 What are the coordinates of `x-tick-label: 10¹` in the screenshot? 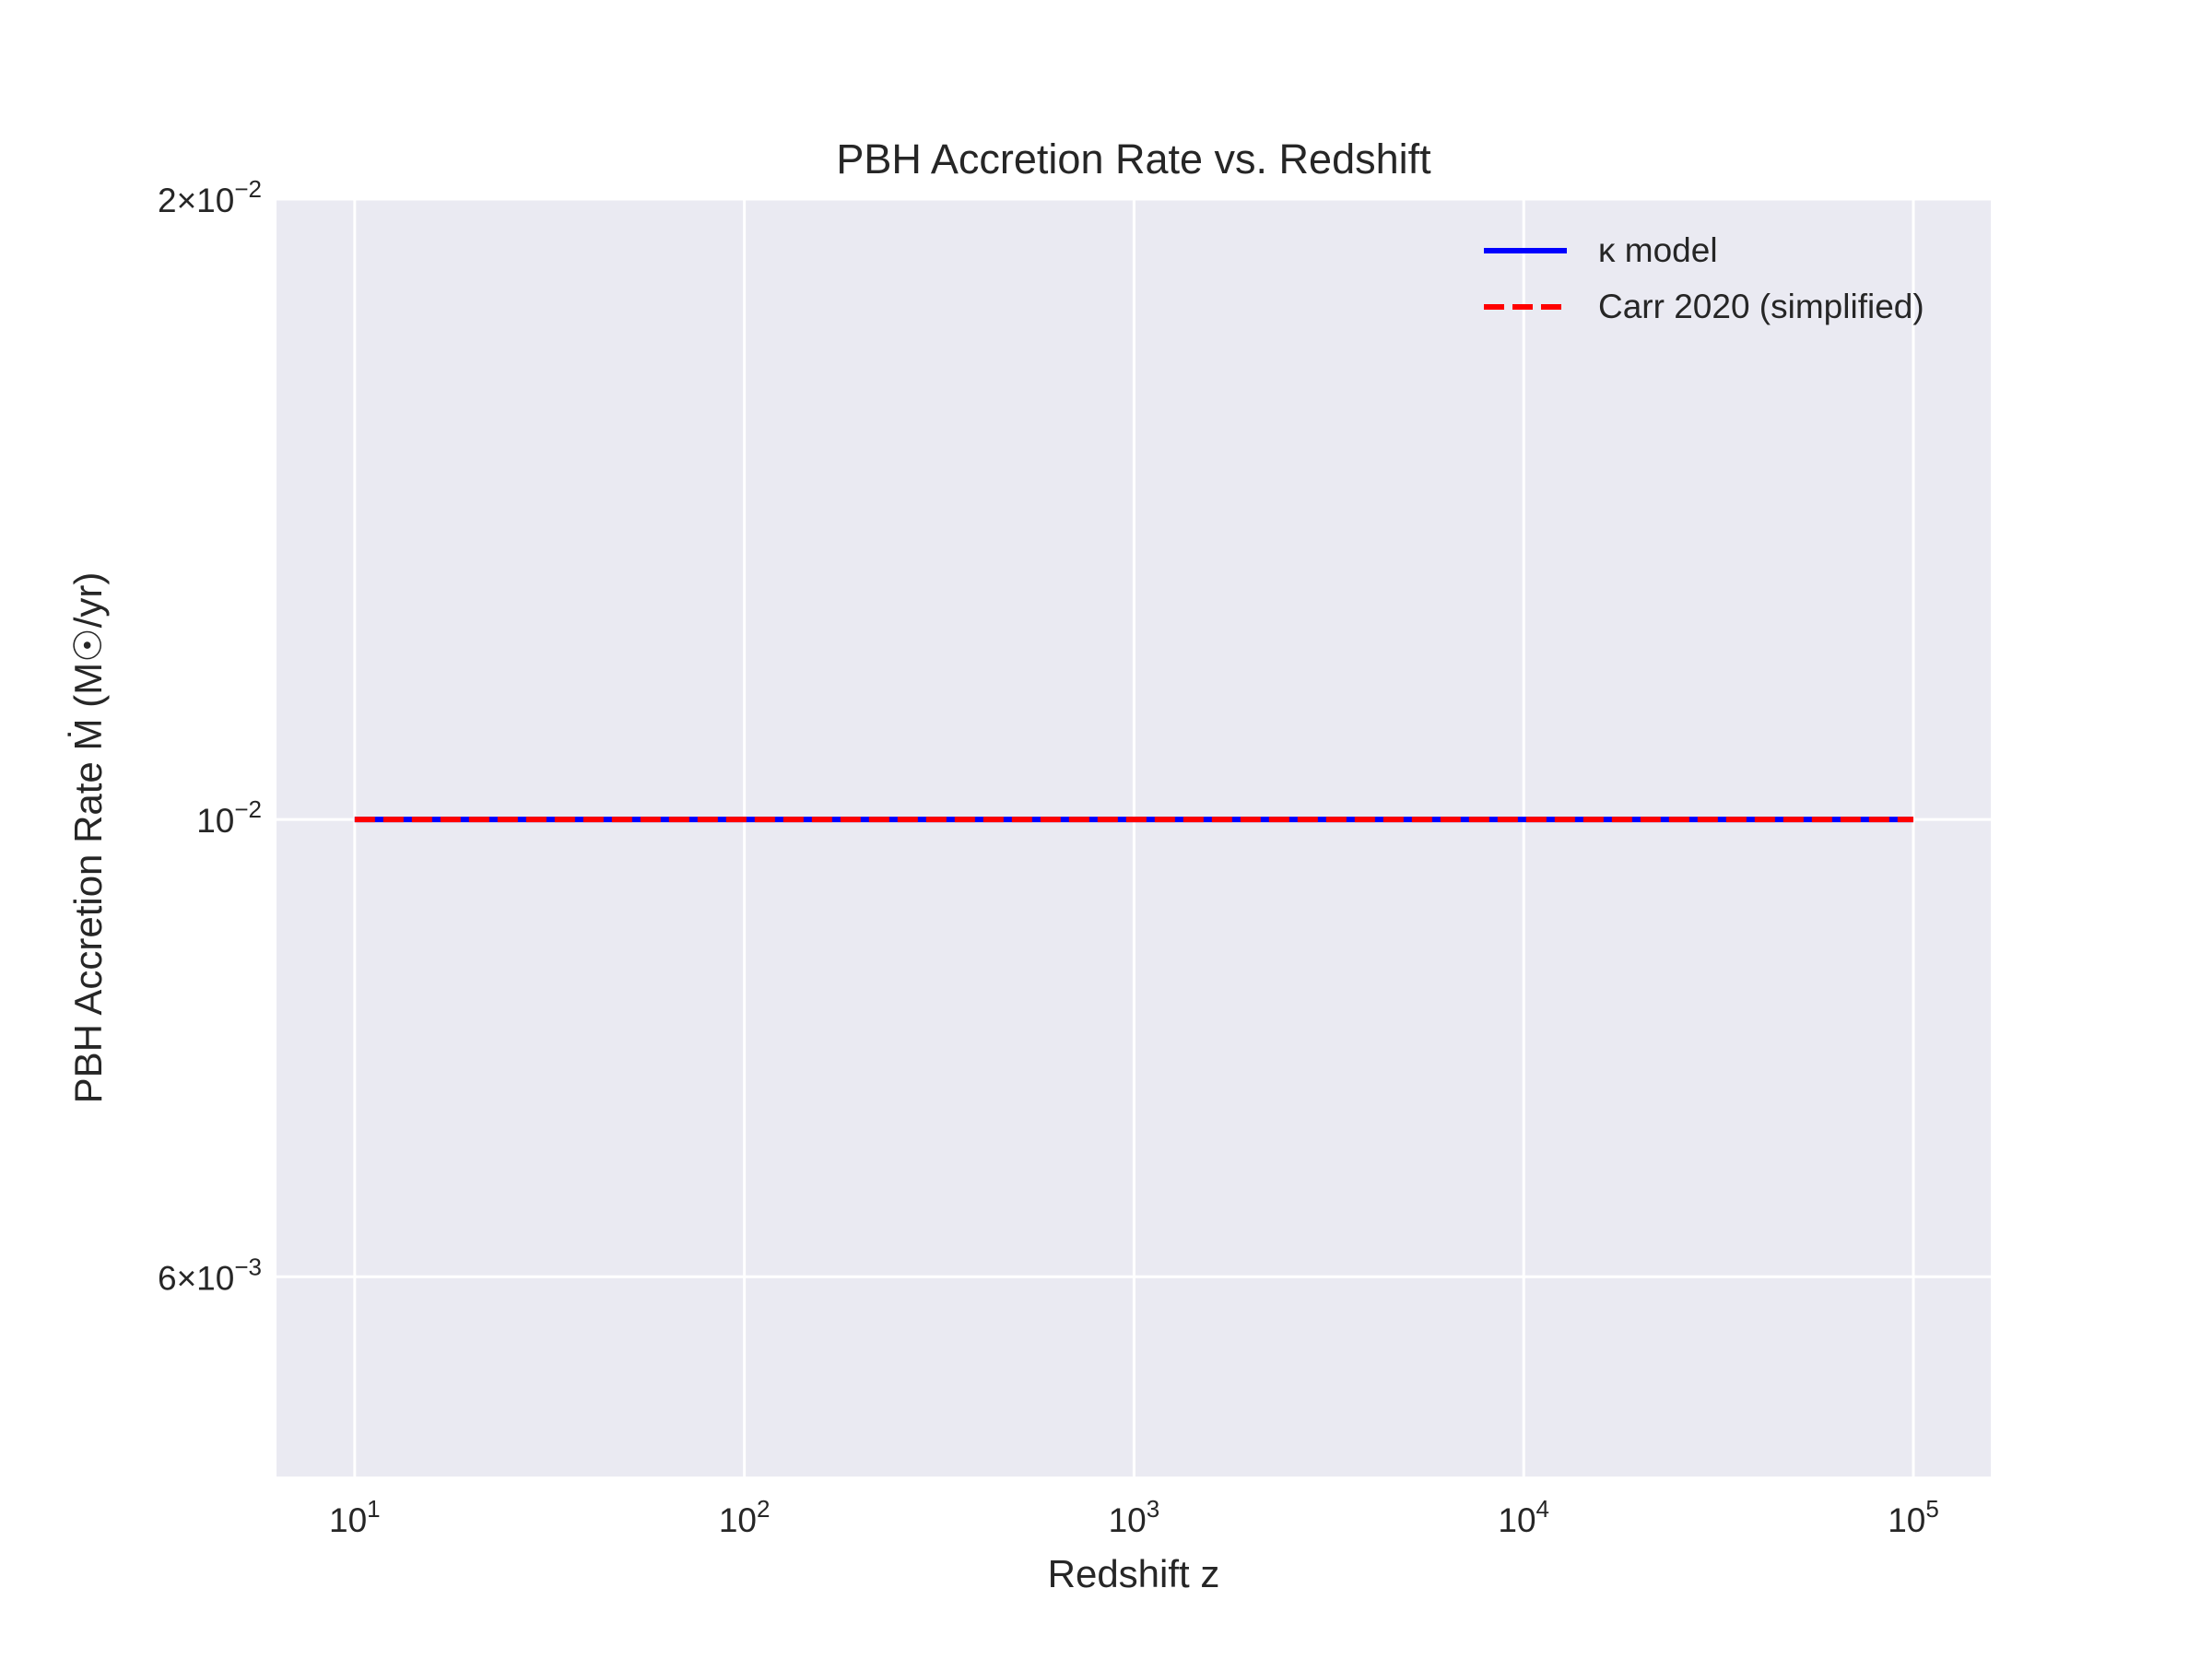 It's located at (355, 1517).